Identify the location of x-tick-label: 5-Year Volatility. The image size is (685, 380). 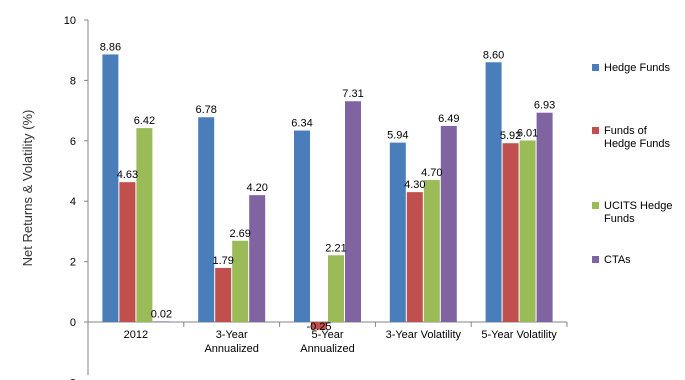
(519, 335).